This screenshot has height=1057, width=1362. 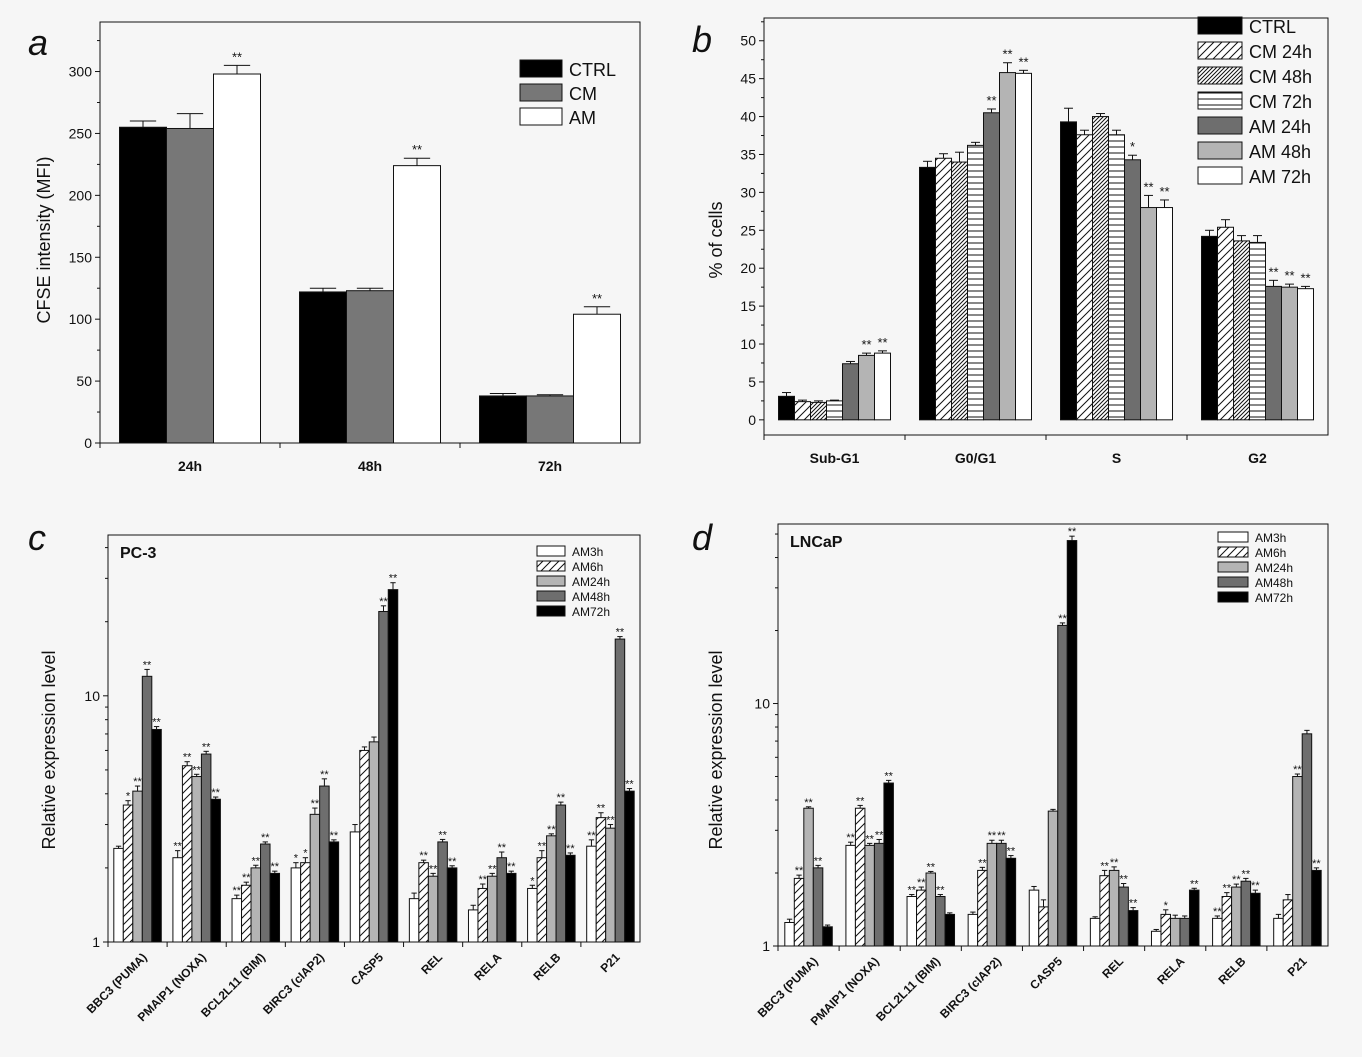 What do you see at coordinates (748, 268) in the screenshot?
I see `y-tick-label: 20` at bounding box center [748, 268].